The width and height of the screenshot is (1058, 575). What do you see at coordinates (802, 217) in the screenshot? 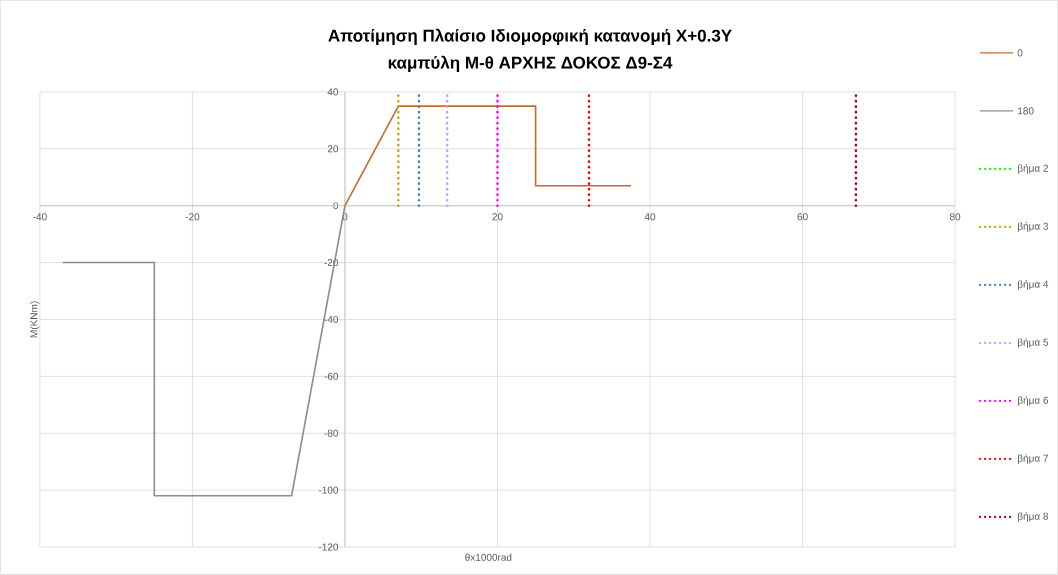
I see `x-tick-label: 60` at bounding box center [802, 217].